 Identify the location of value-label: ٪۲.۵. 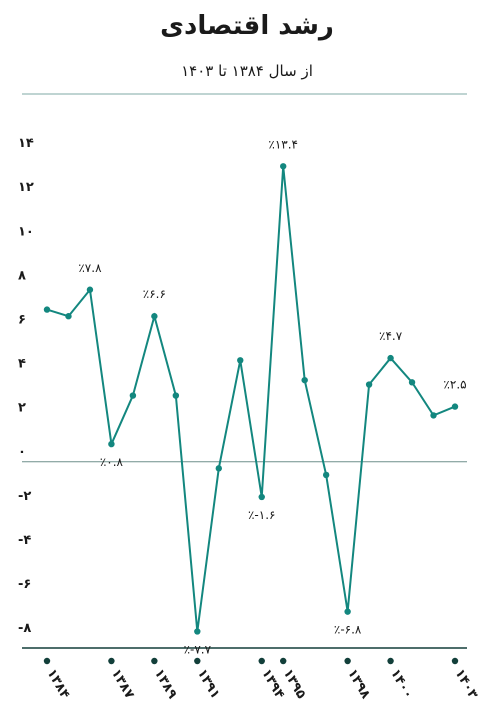
(454, 385).